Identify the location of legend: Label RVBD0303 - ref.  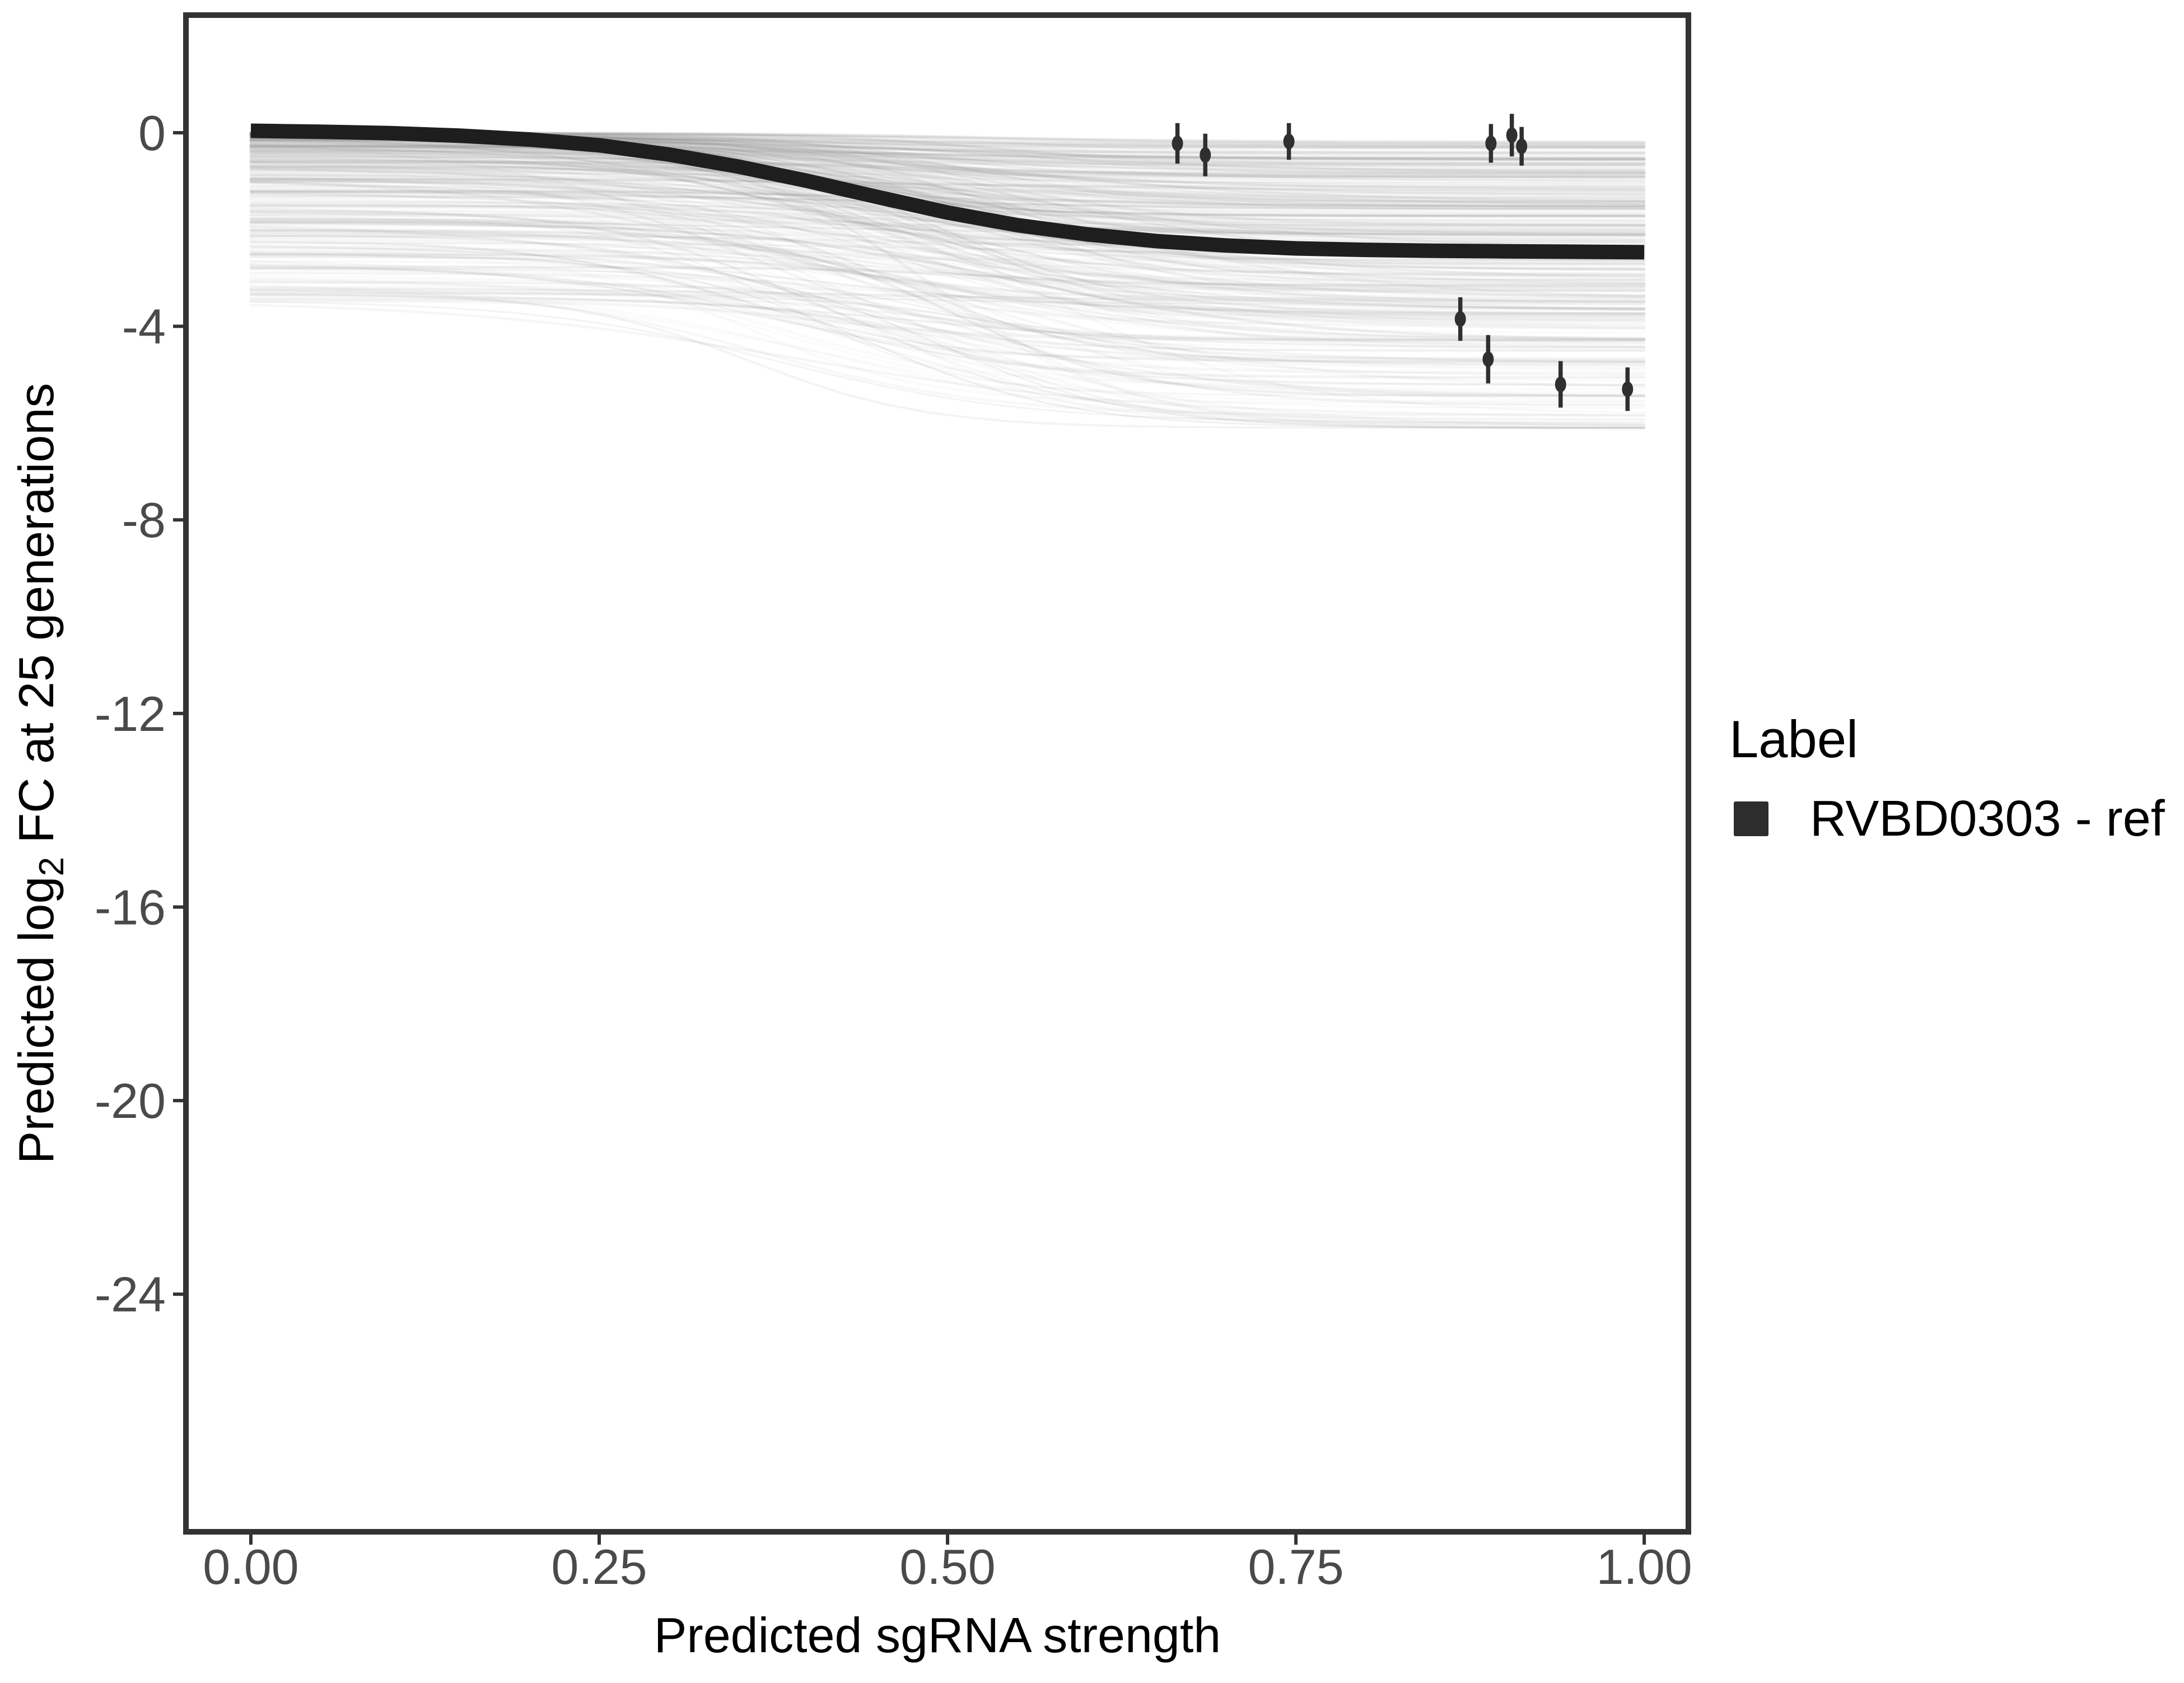
(1948, 778).